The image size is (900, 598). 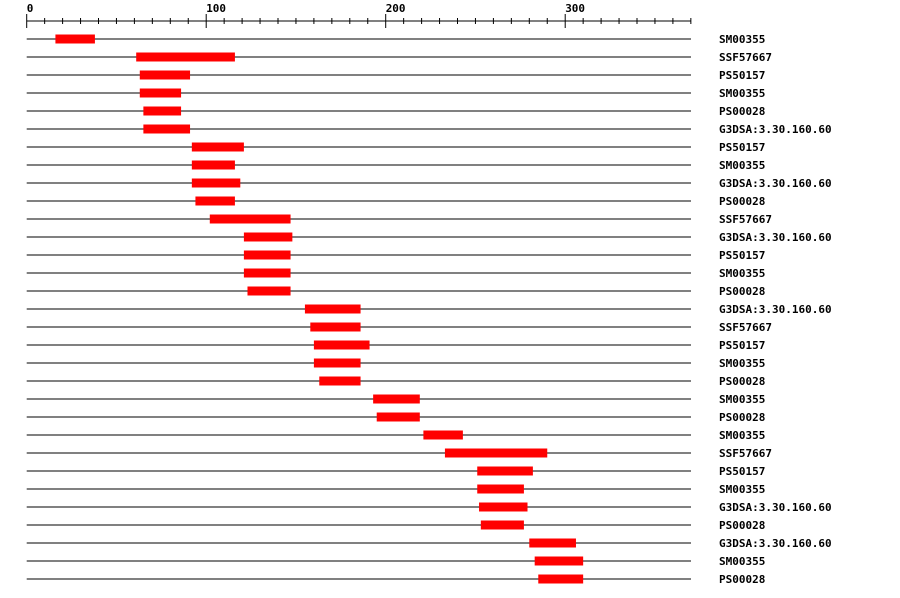 I want to click on axis-tick-label: 0, so click(x=30, y=8).